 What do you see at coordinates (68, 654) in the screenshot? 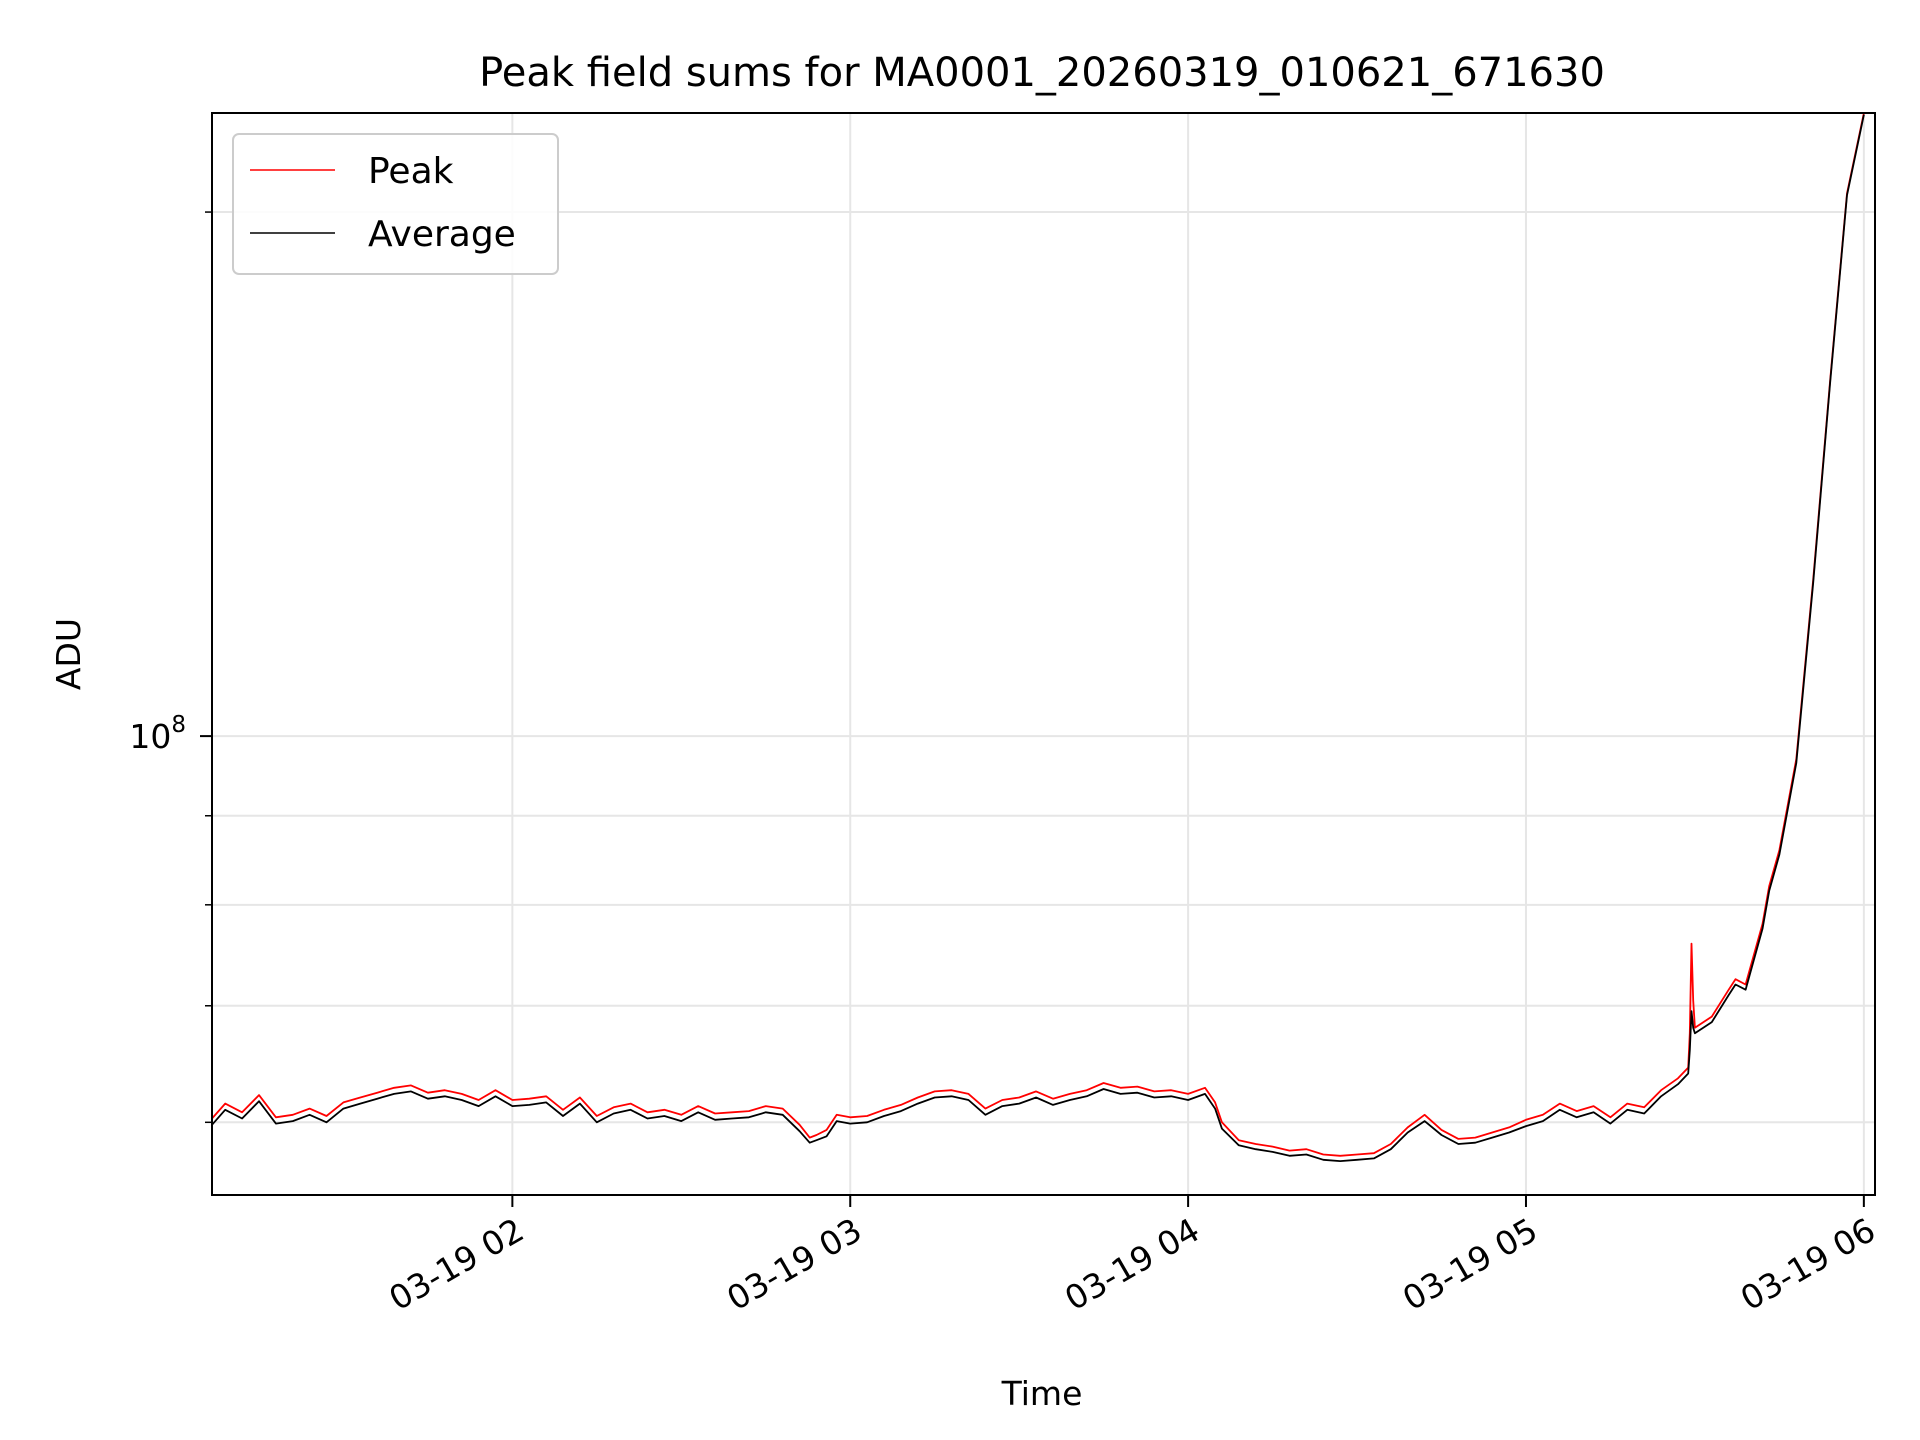
I see `y-axis-label: ADU` at bounding box center [68, 654].